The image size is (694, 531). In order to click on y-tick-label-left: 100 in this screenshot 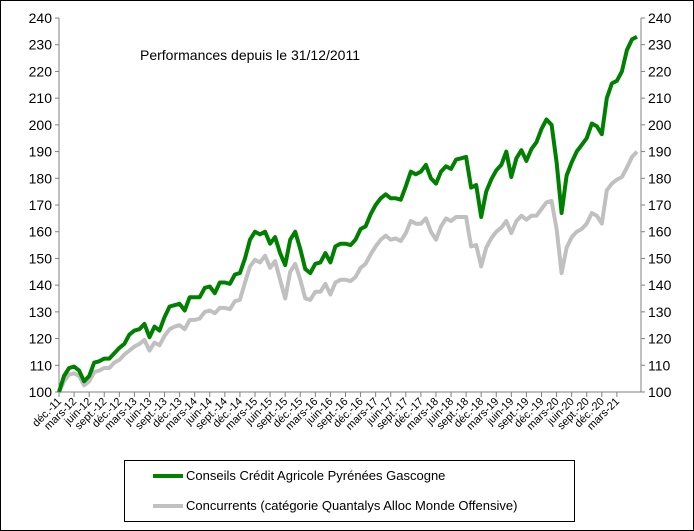, I will do `click(41, 392)`.